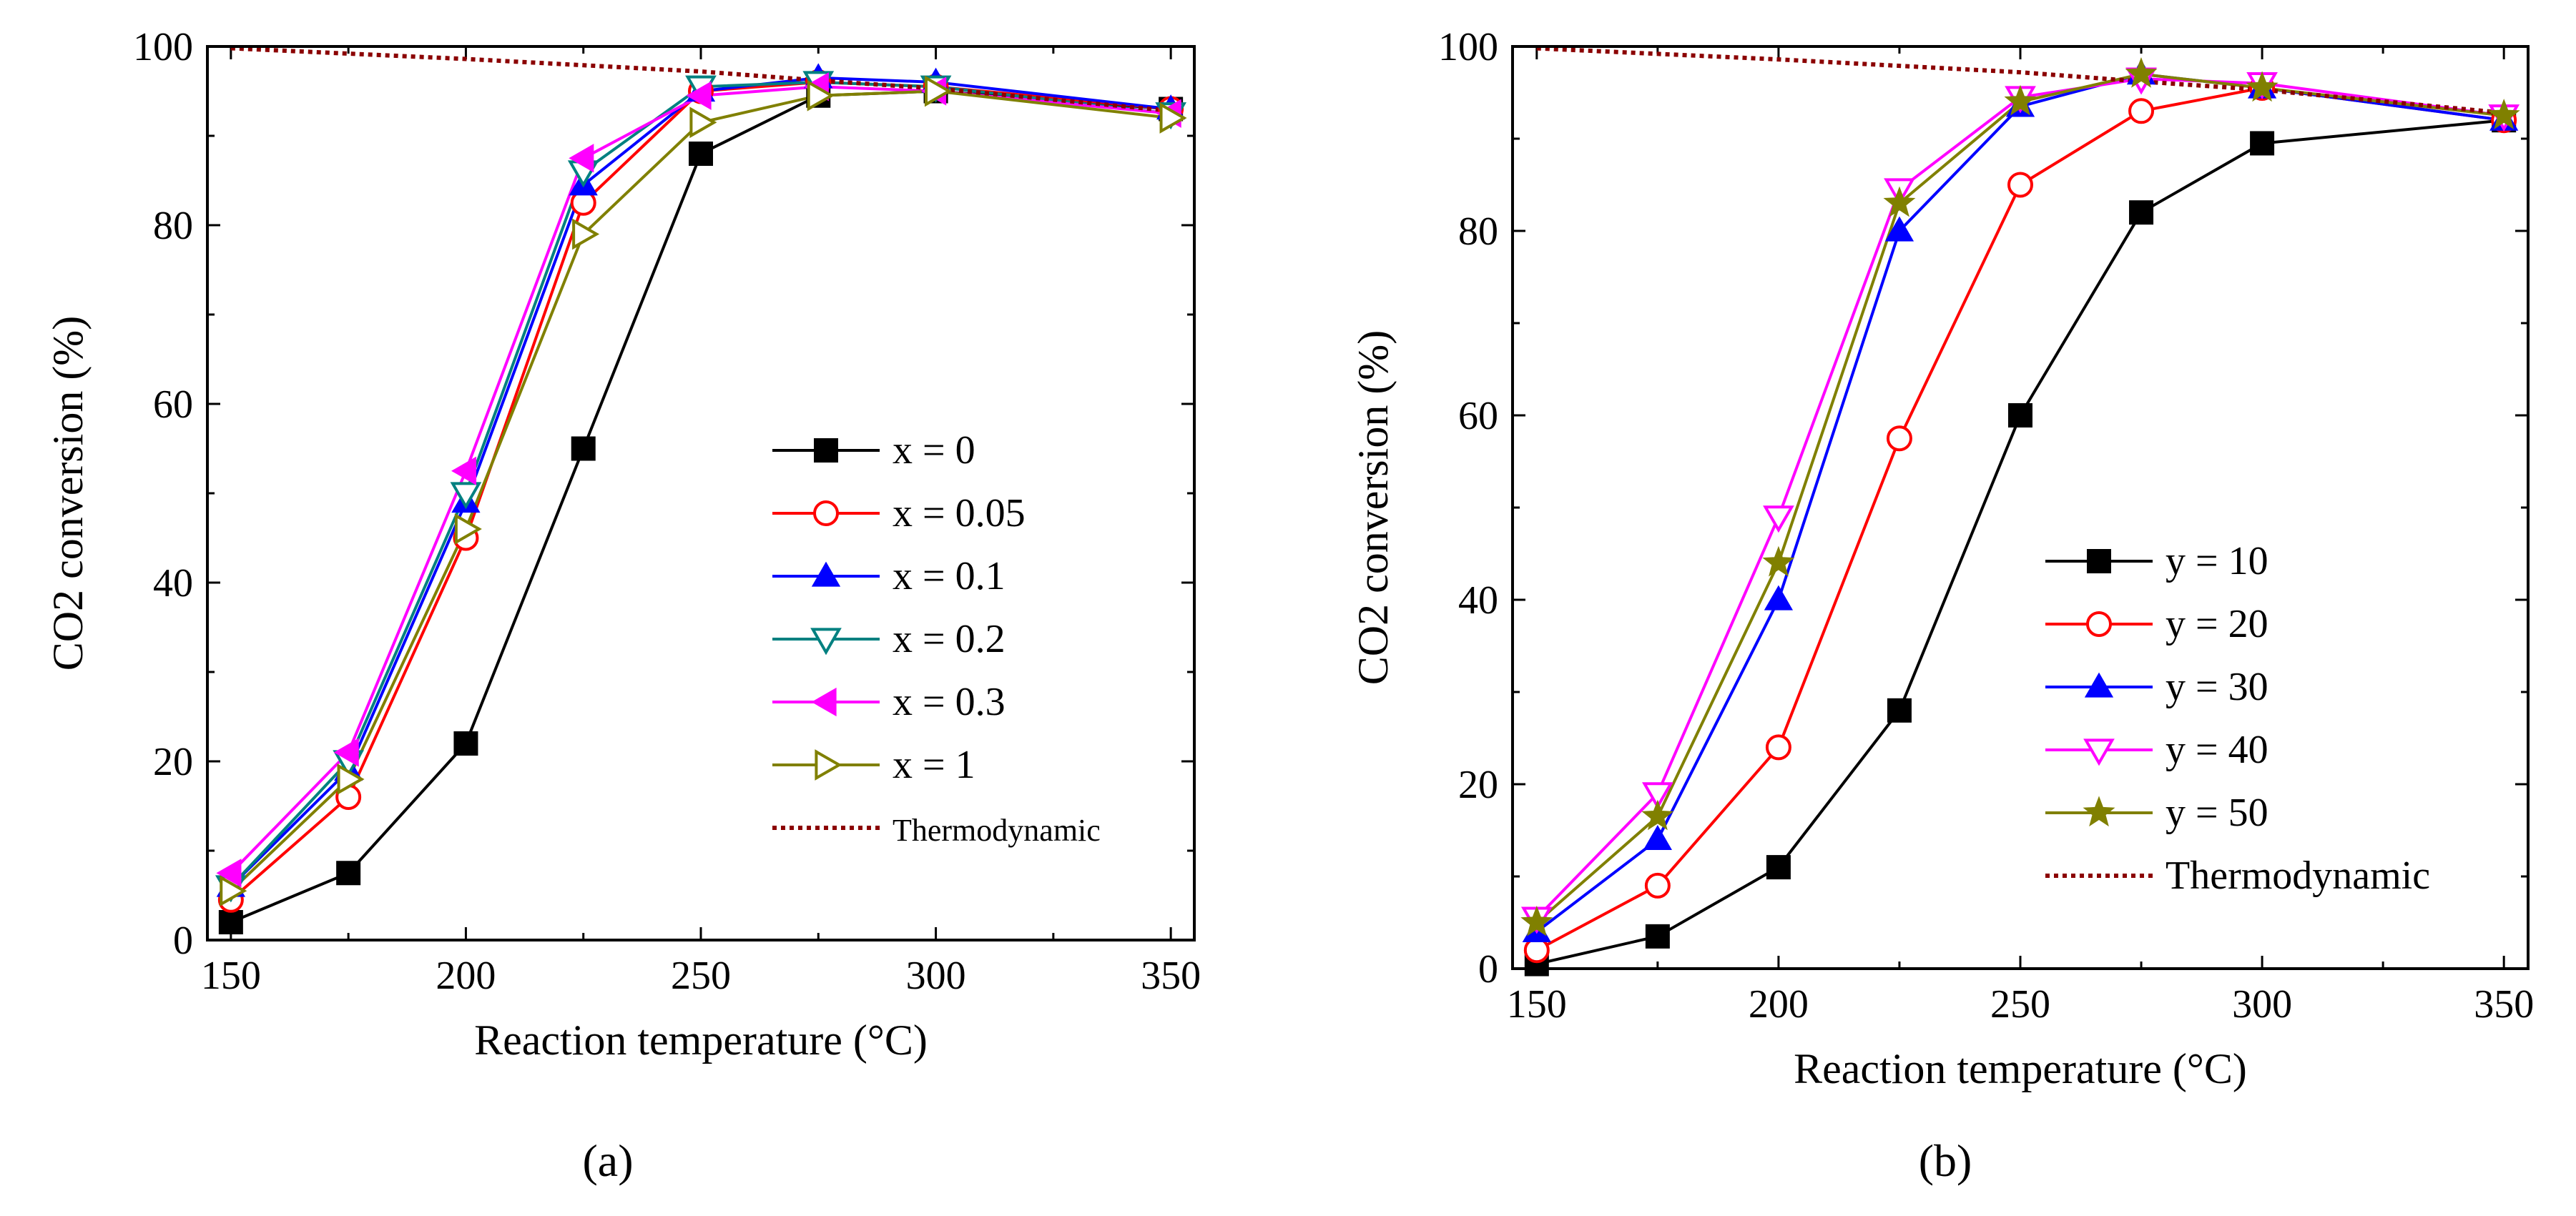  What do you see at coordinates (2298, 876) in the screenshot?
I see `legend-label: Thermodynamic` at bounding box center [2298, 876].